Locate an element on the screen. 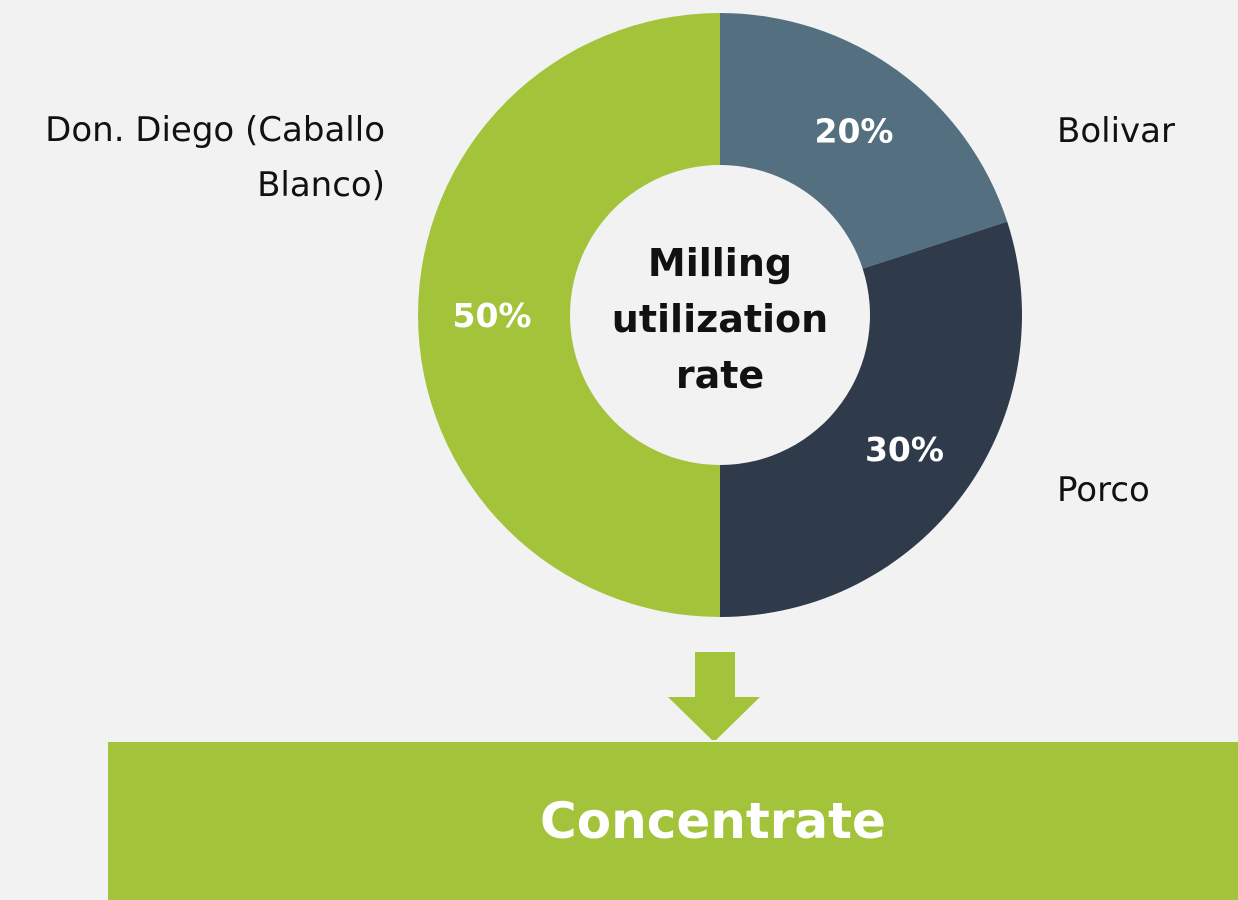  category-label: Don. Diego (Caballo Blanco) is located at coordinates (215, 157).